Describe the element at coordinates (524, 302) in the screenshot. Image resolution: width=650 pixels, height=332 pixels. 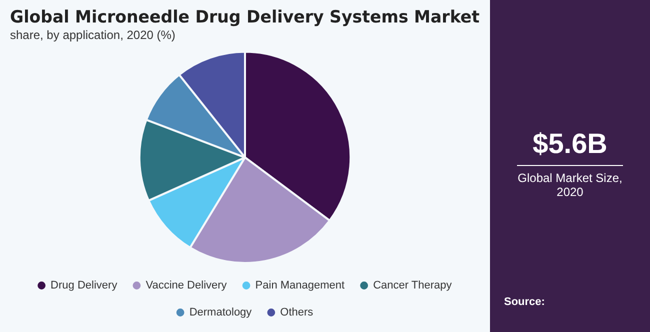
I see `source-note: Source:` at that location.